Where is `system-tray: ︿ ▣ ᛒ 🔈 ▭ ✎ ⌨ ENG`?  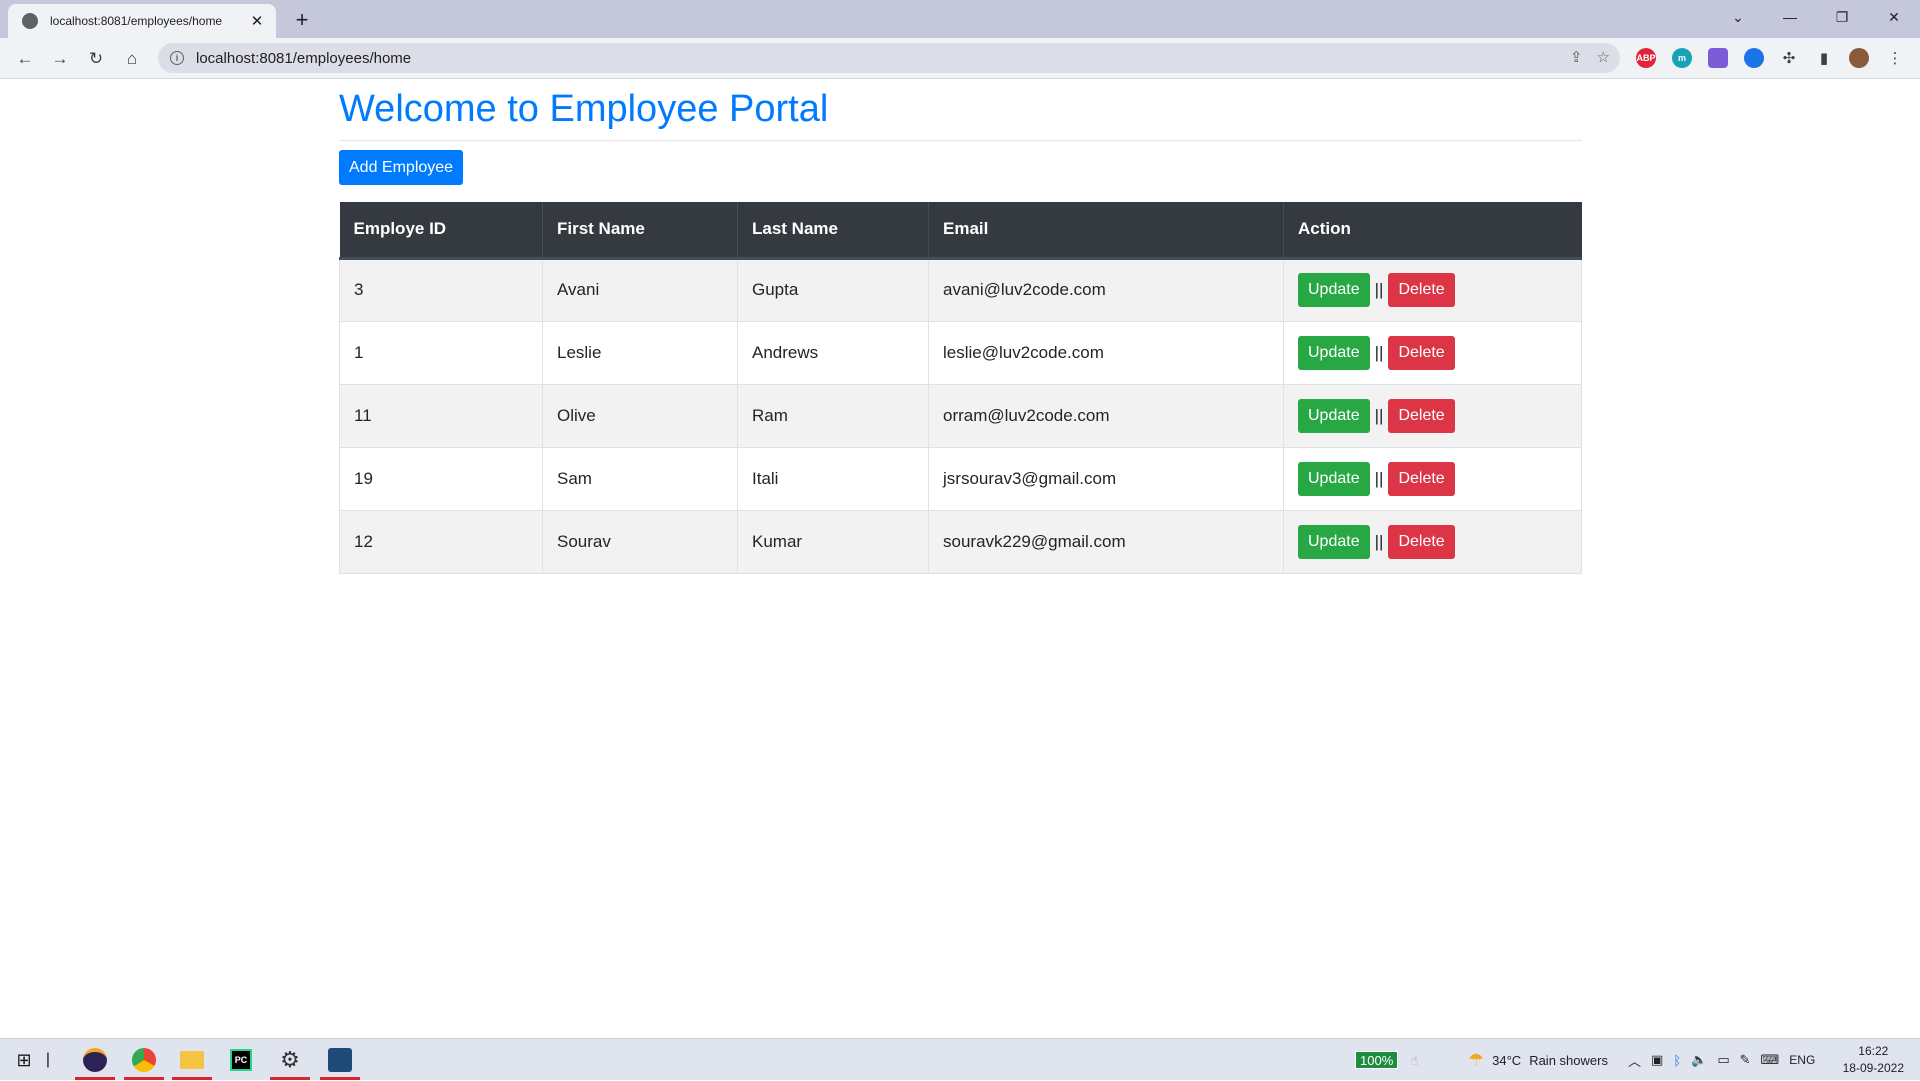
system-tray: ︿ ▣ ᛒ 🔈 ▭ ✎ ⌨ ENG is located at coordinates (1721, 1060).